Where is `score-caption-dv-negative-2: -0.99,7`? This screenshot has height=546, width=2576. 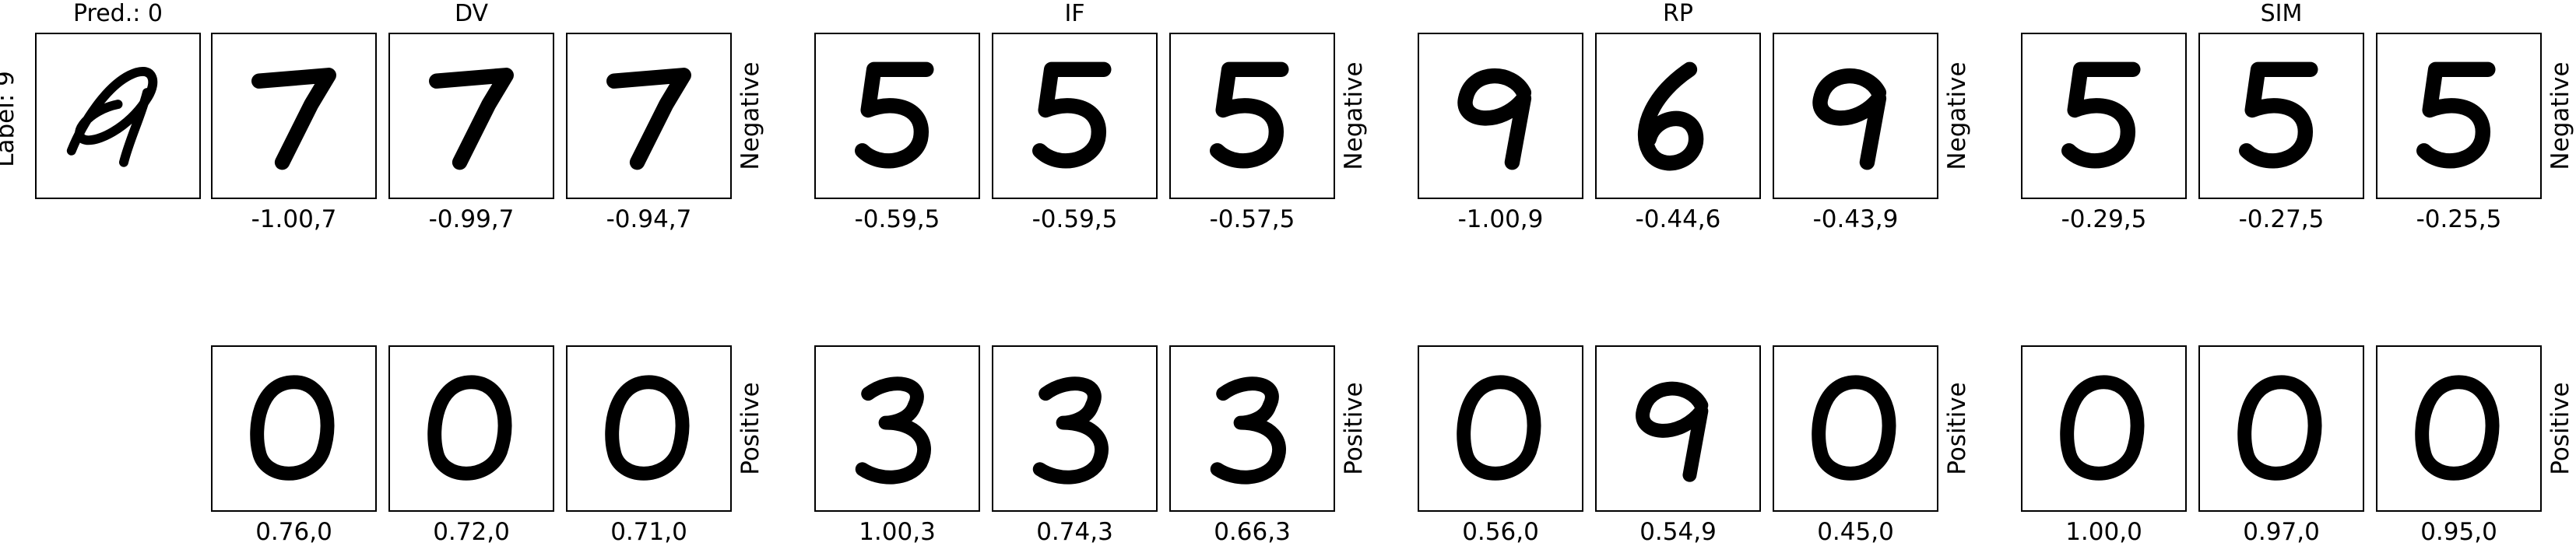
score-caption-dv-negative-2: -0.99,7 is located at coordinates (471, 219).